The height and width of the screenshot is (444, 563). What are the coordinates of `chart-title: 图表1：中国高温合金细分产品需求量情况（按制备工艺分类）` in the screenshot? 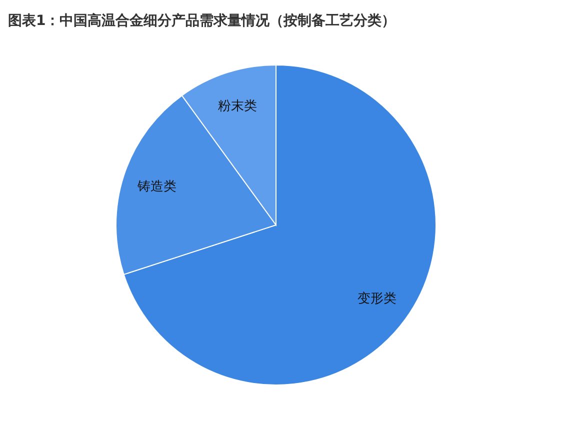 It's located at (202, 20).